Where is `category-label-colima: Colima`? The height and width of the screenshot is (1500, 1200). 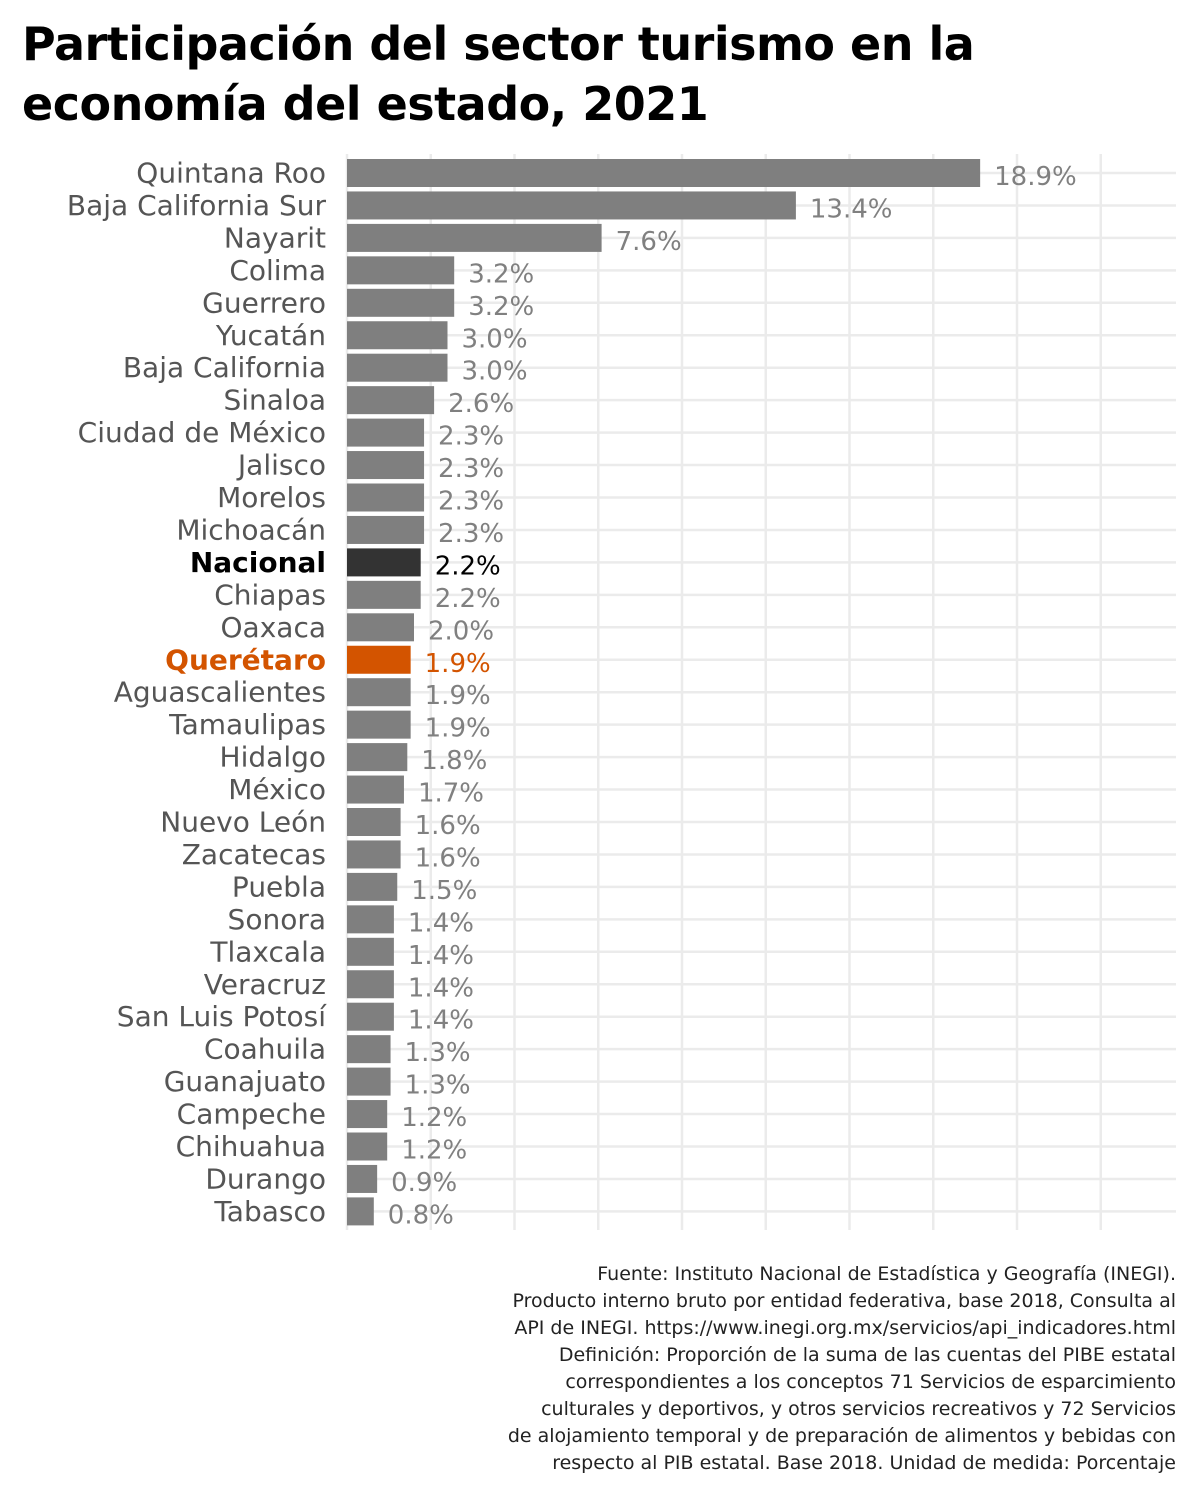
category-label-colima: Colima is located at coordinates (277, 270).